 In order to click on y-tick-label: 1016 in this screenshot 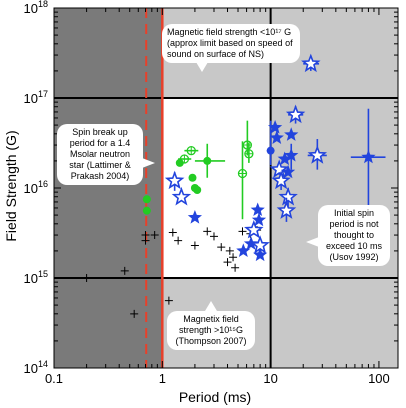, I will do `click(36, 187)`.